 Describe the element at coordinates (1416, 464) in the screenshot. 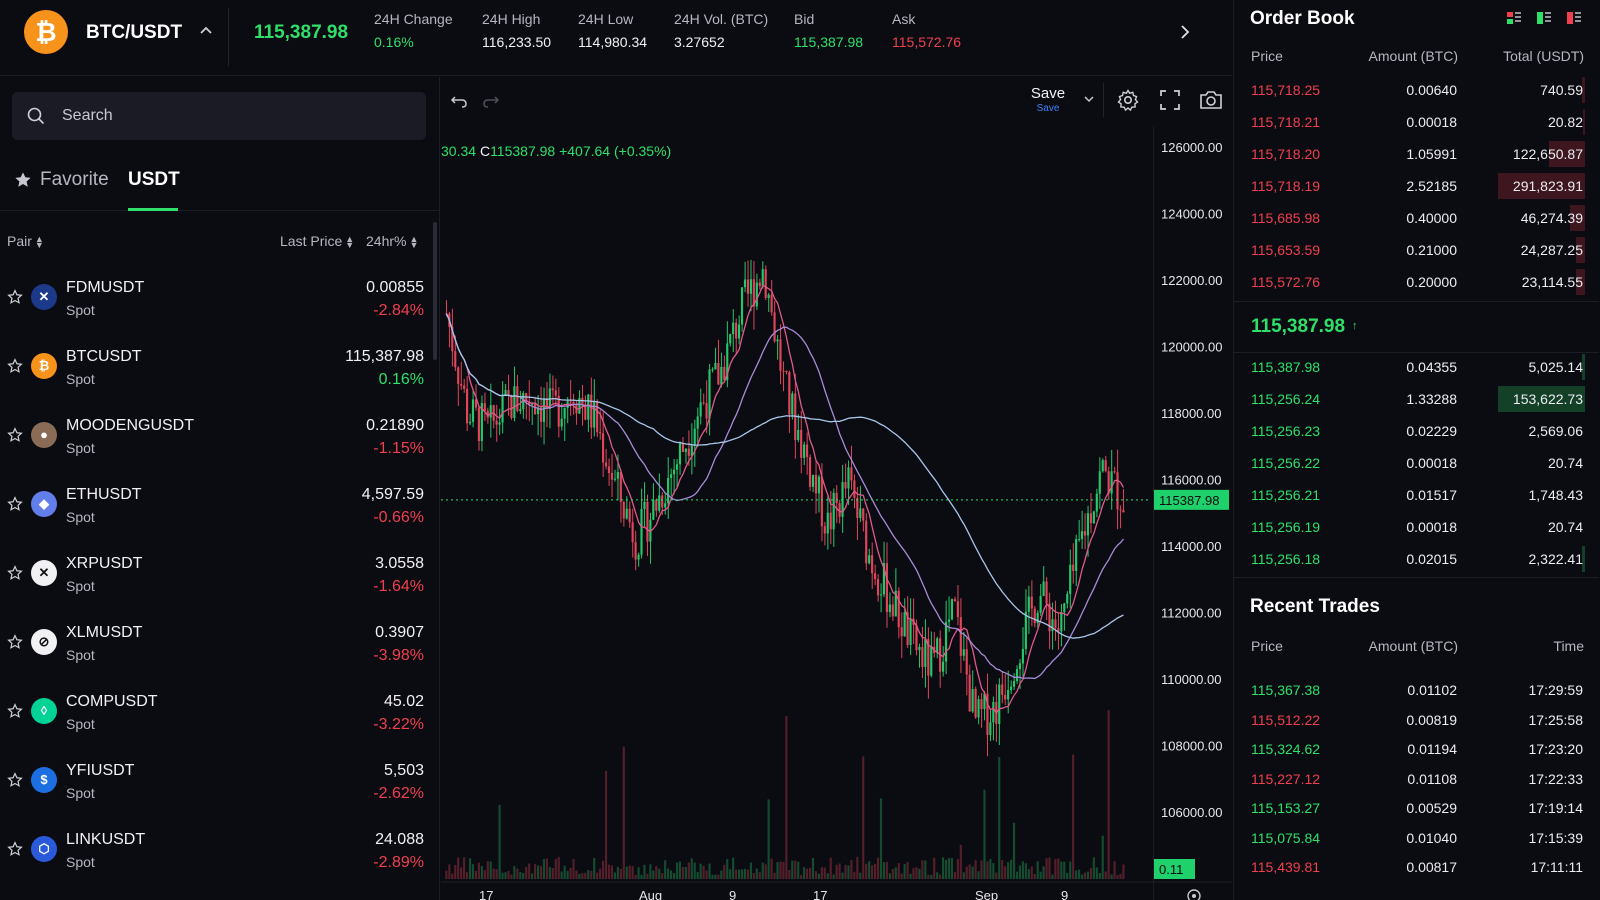

I see `bid-row: 115,256.22 0.00018 20.74` at that location.